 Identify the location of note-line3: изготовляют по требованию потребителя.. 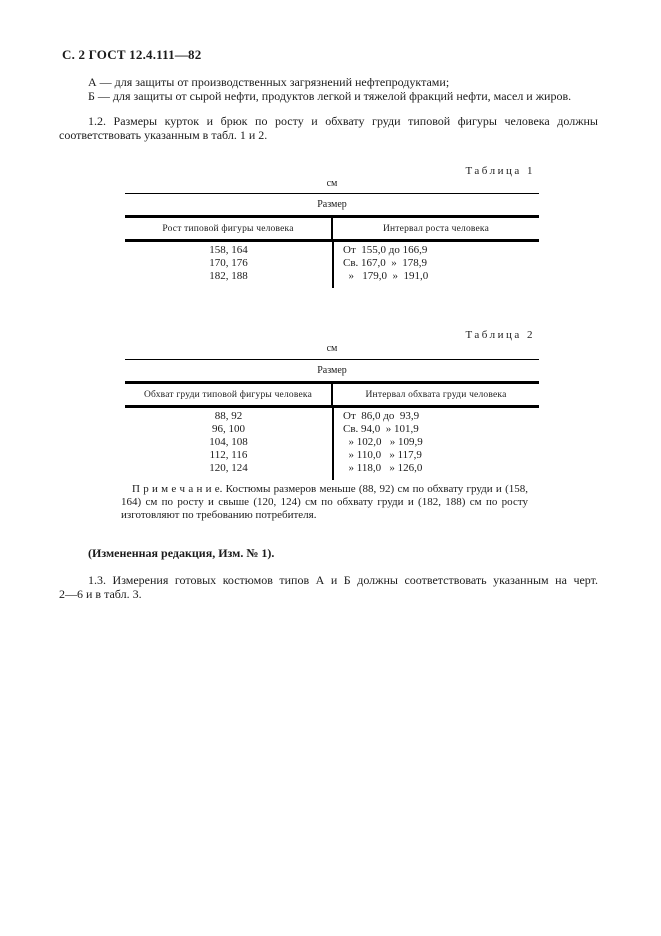
(219, 515).